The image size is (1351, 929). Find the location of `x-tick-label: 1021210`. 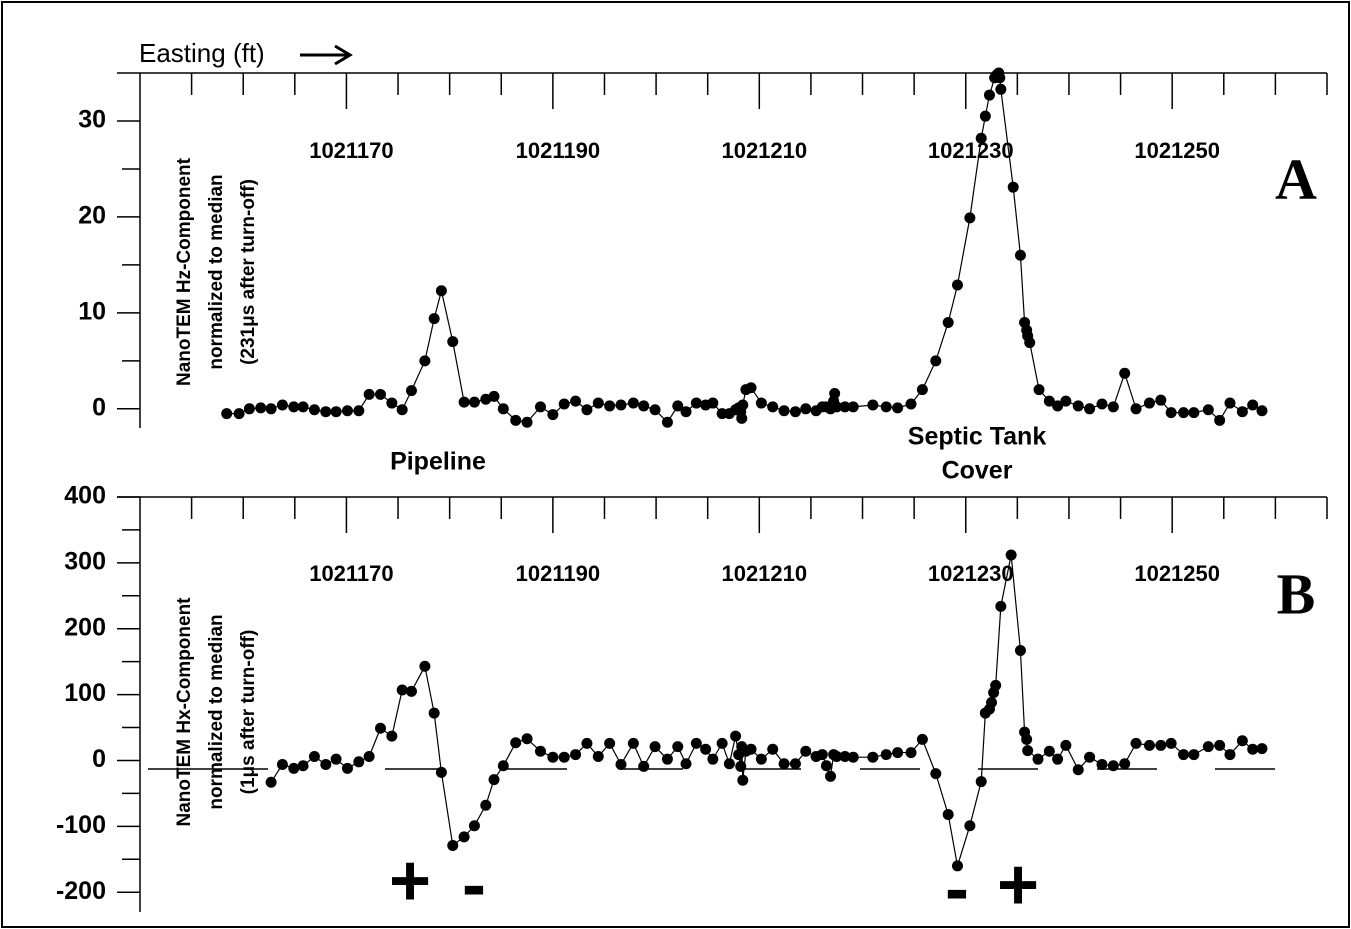

x-tick-label: 1021210 is located at coordinates (764, 150).